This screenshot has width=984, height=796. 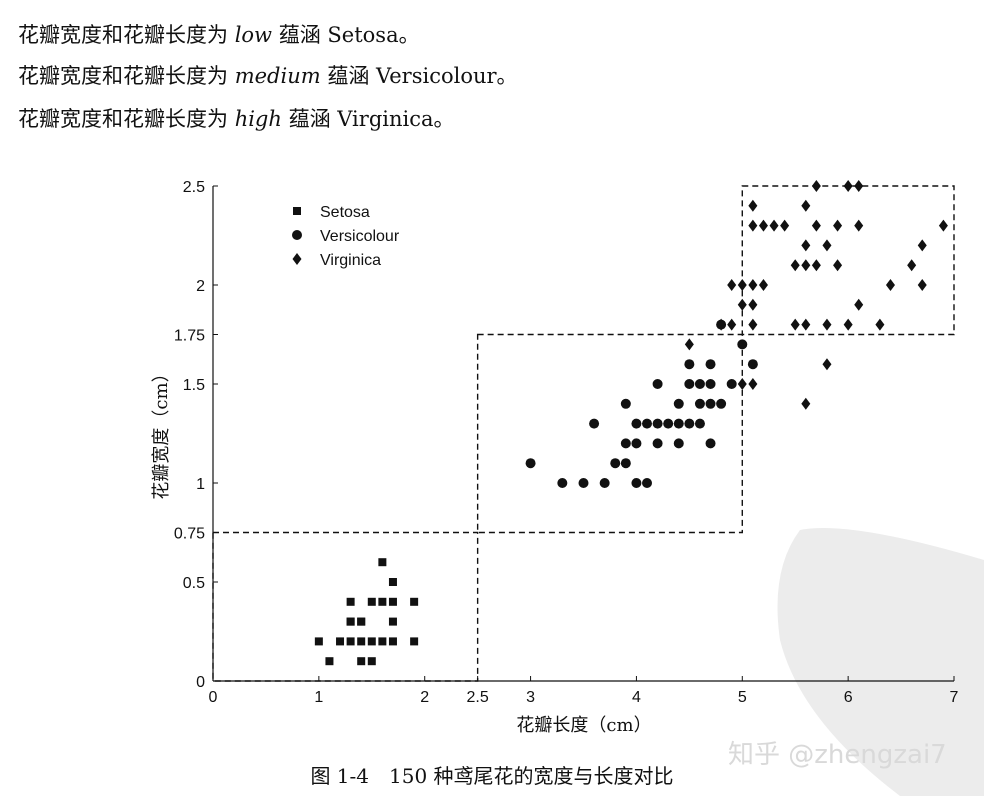 What do you see at coordinates (318, 697) in the screenshot?
I see `x-tick-label: 1` at bounding box center [318, 697].